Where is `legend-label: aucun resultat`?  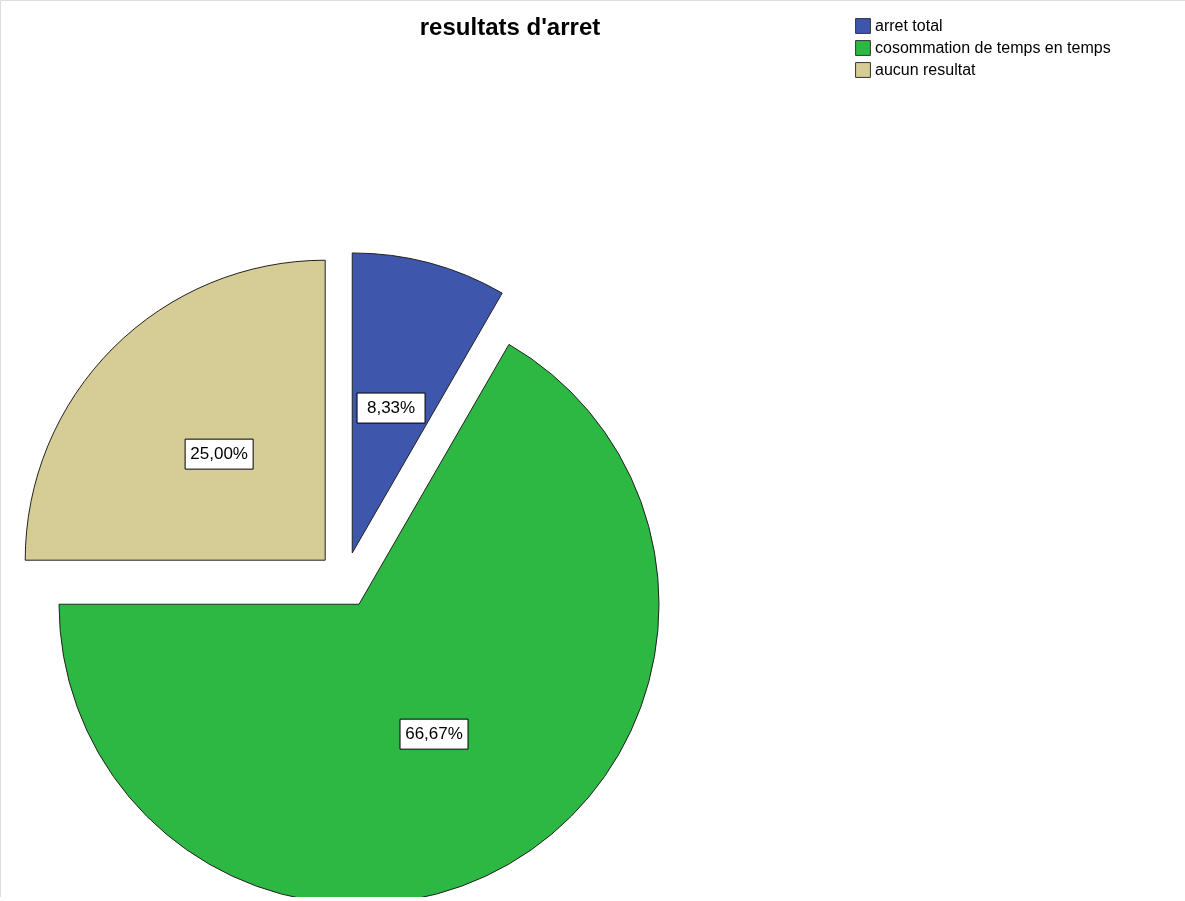
legend-label: aucun resultat is located at coordinates (926, 69).